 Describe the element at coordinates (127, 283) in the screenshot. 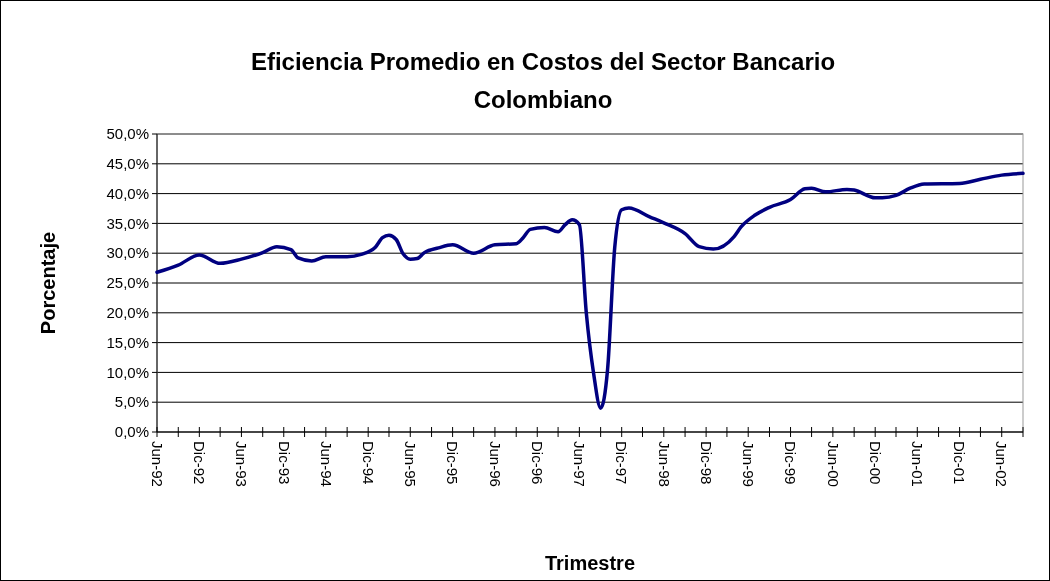

I see `y-tick-label: 25,0%` at that location.